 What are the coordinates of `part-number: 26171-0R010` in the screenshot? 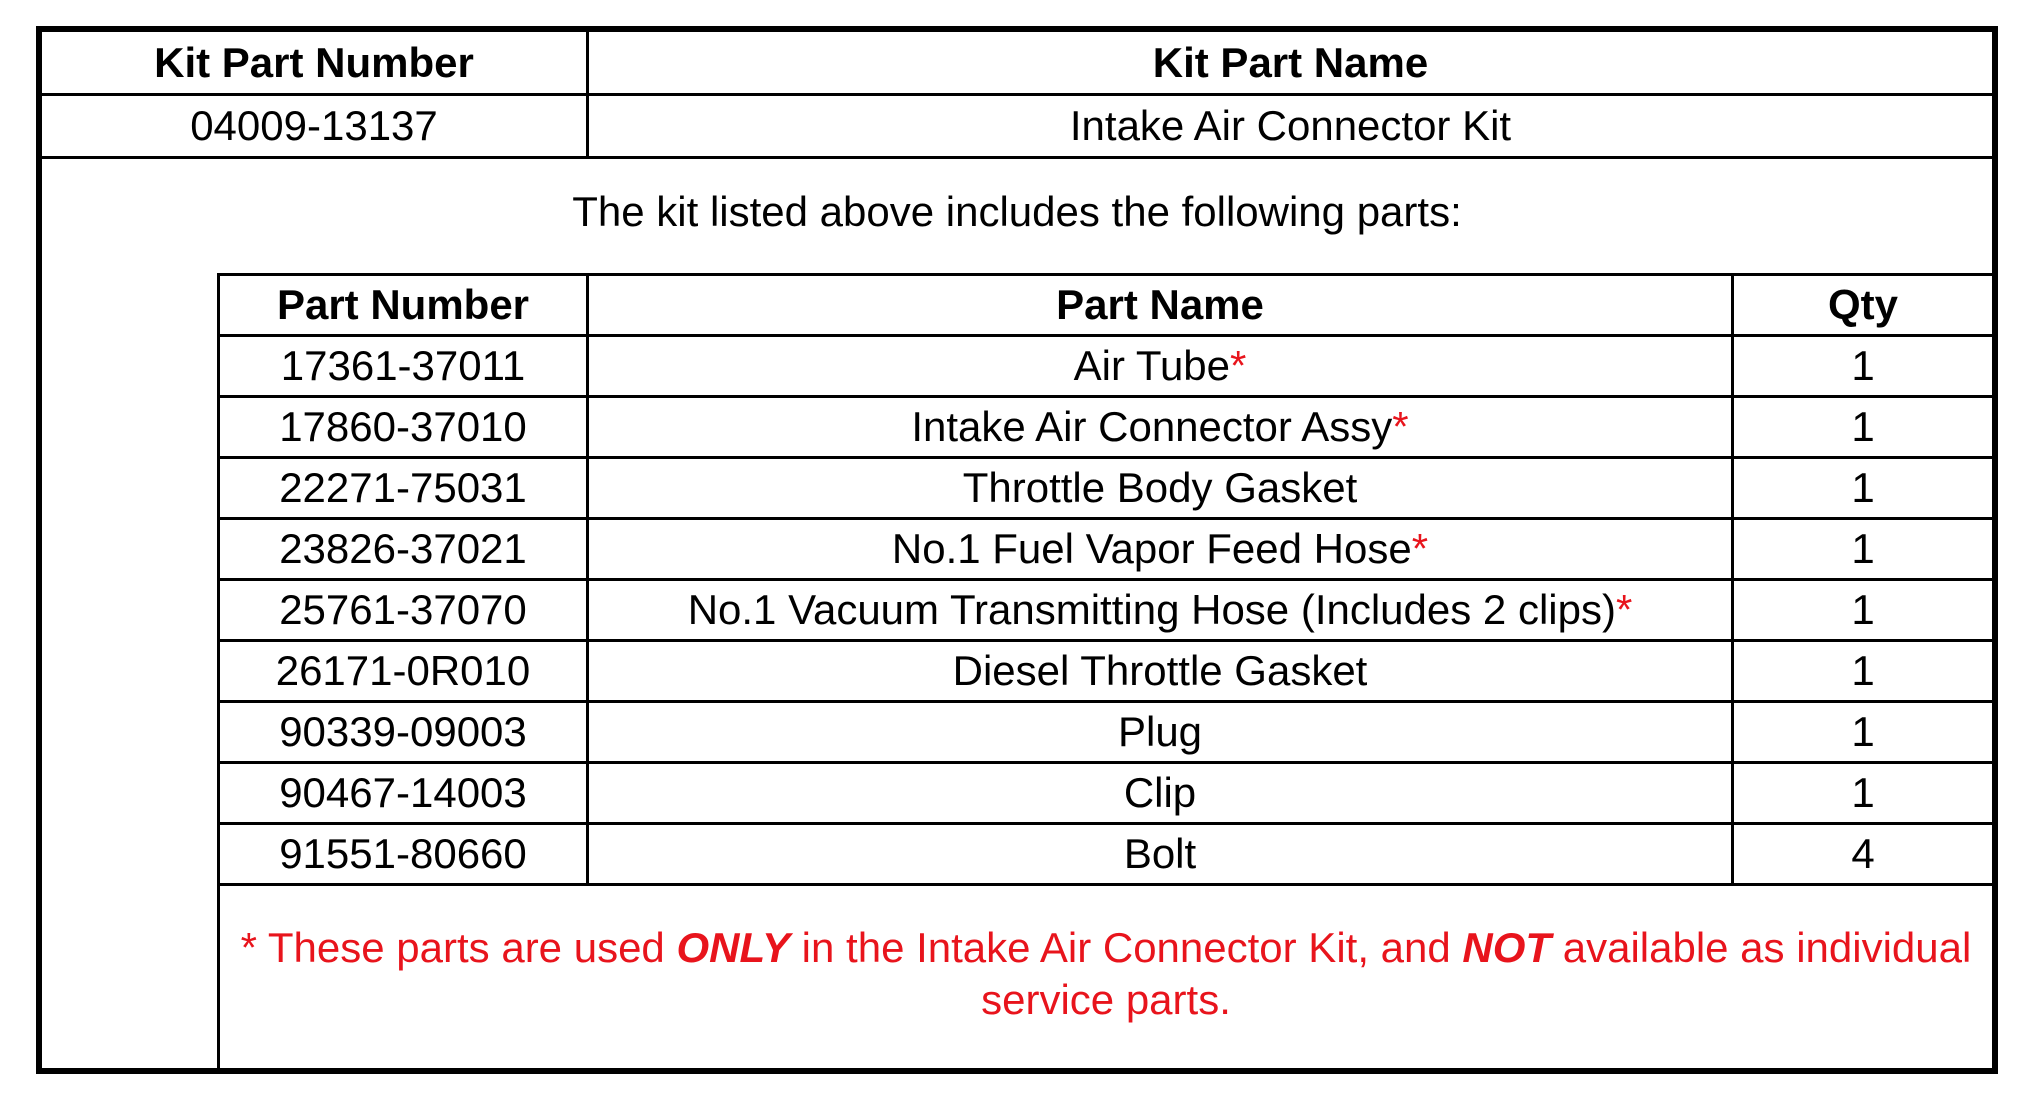 It's located at (403, 670).